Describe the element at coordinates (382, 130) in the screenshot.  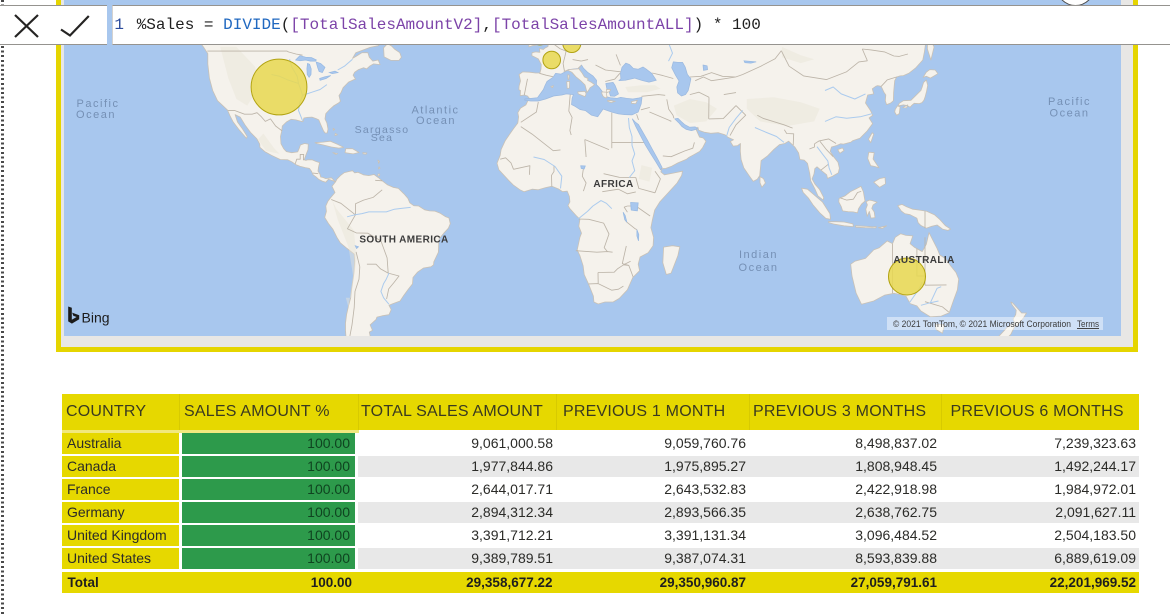
I see `svg-text: Sargasso` at that location.